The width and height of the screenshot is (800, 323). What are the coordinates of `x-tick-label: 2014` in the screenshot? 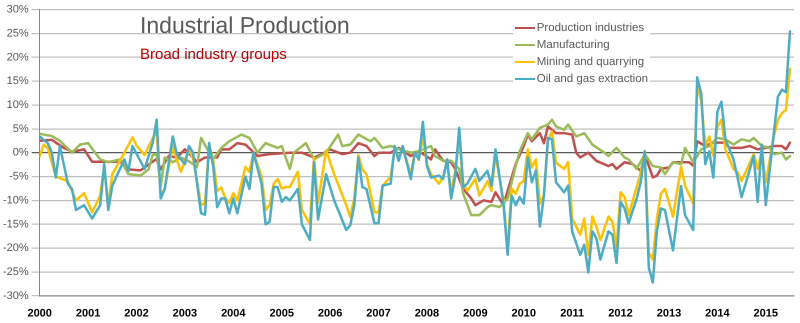 It's located at (717, 313).